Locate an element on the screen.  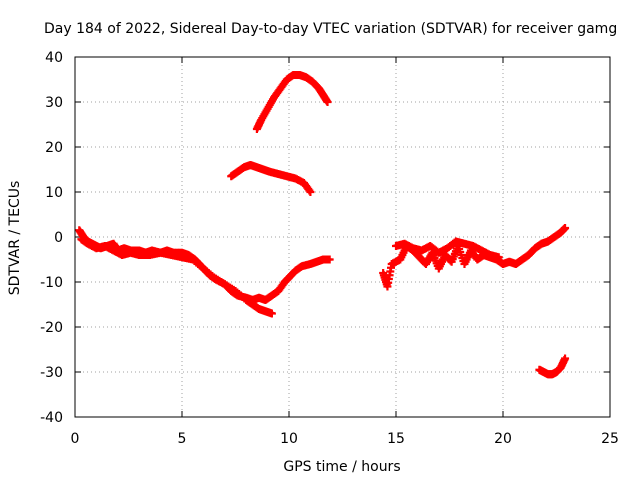
series-arc-late-low is located at coordinates (552, 366).